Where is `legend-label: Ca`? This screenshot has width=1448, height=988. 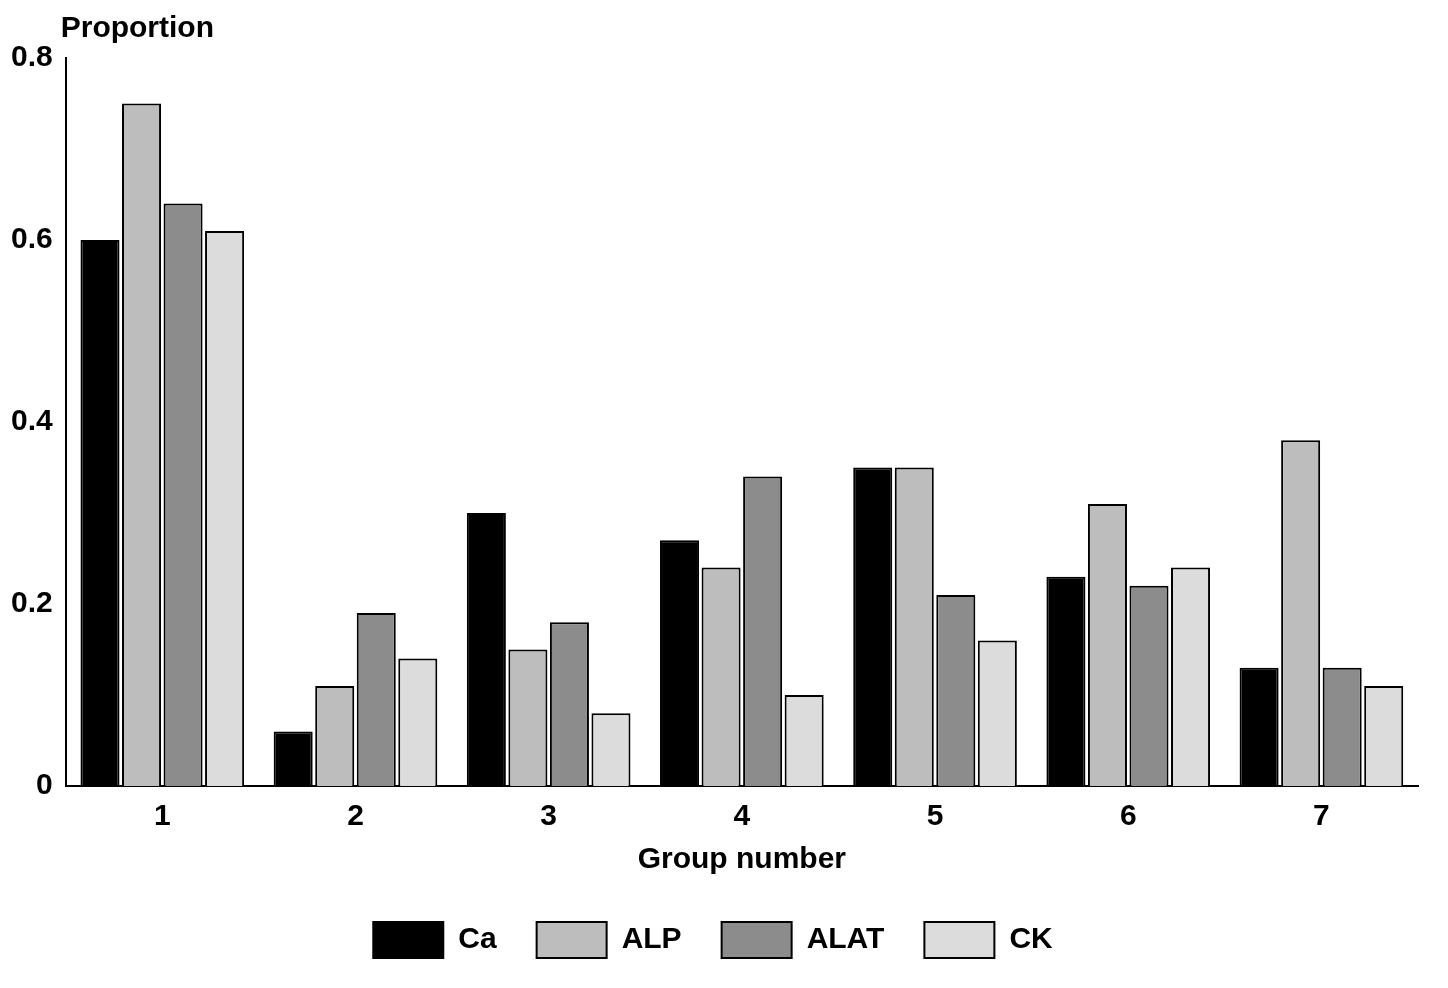 legend-label: Ca is located at coordinates (477, 938).